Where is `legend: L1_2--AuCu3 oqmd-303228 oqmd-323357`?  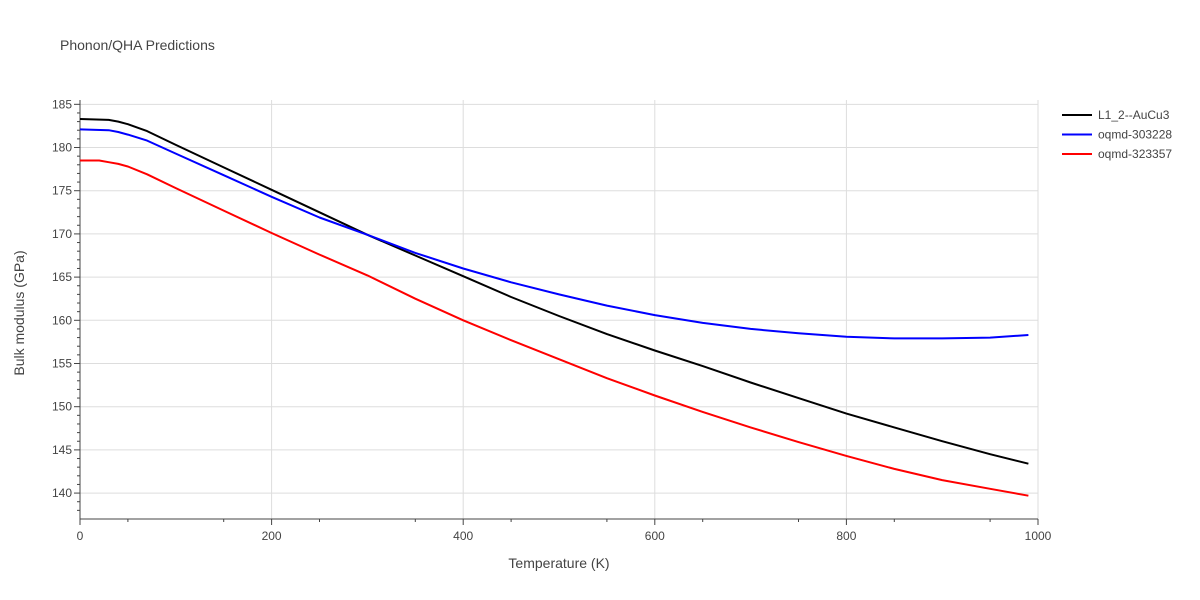
legend: L1_2--AuCu3 oqmd-303228 oqmd-323357 is located at coordinates (1117, 134).